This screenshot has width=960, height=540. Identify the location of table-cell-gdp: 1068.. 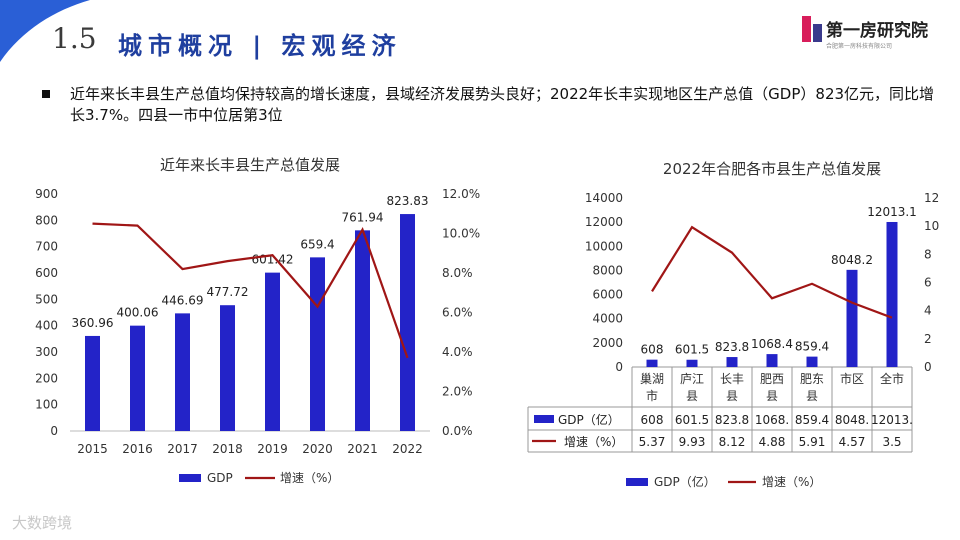
(772, 420).